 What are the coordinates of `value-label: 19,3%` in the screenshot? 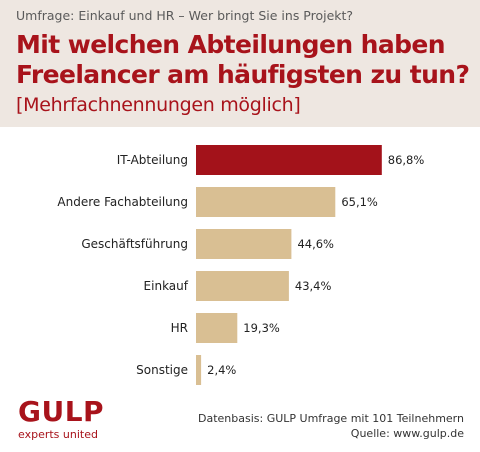 It's located at (261, 328).